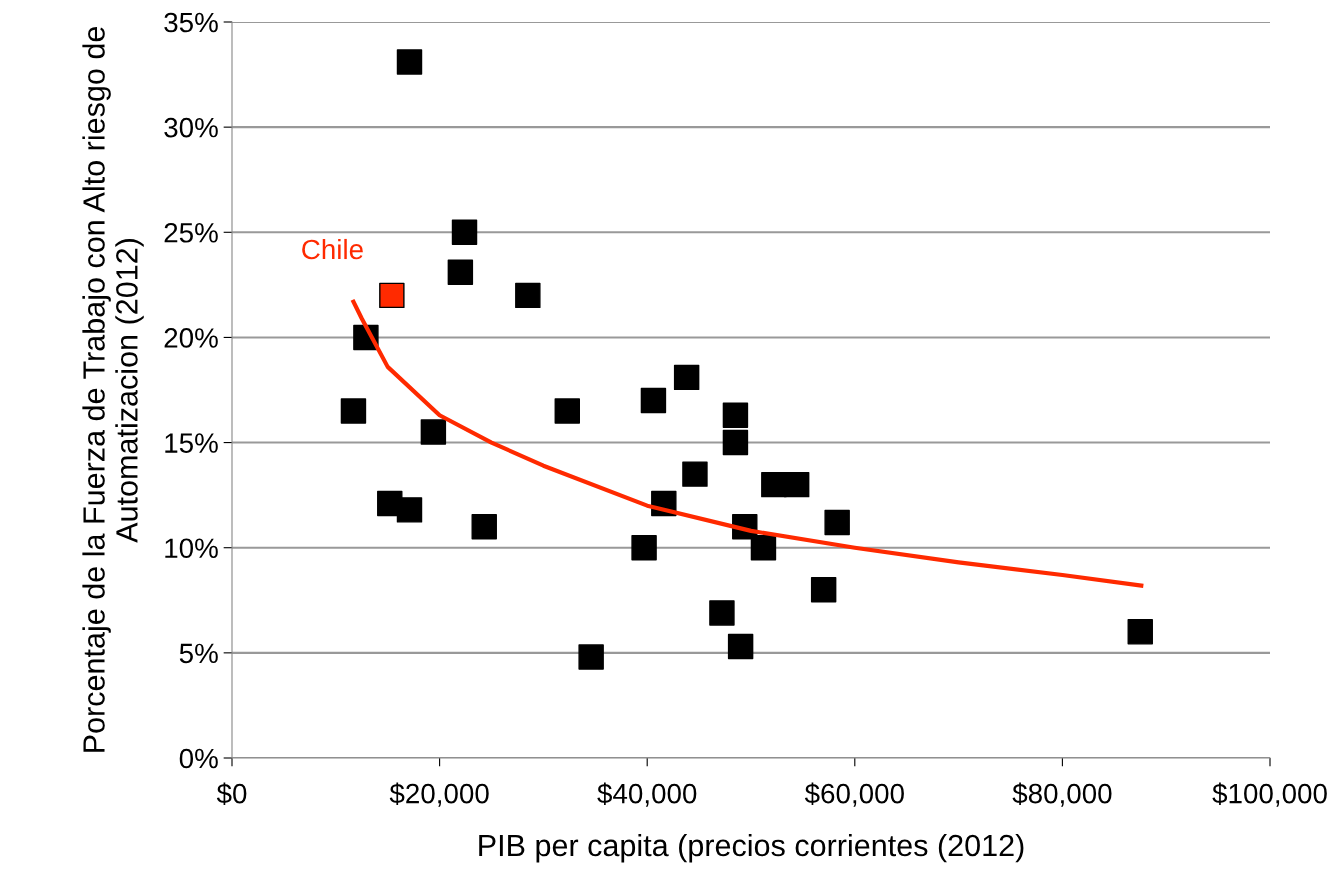  Describe the element at coordinates (191, 127) in the screenshot. I see `y-tick-label: 30%` at that location.